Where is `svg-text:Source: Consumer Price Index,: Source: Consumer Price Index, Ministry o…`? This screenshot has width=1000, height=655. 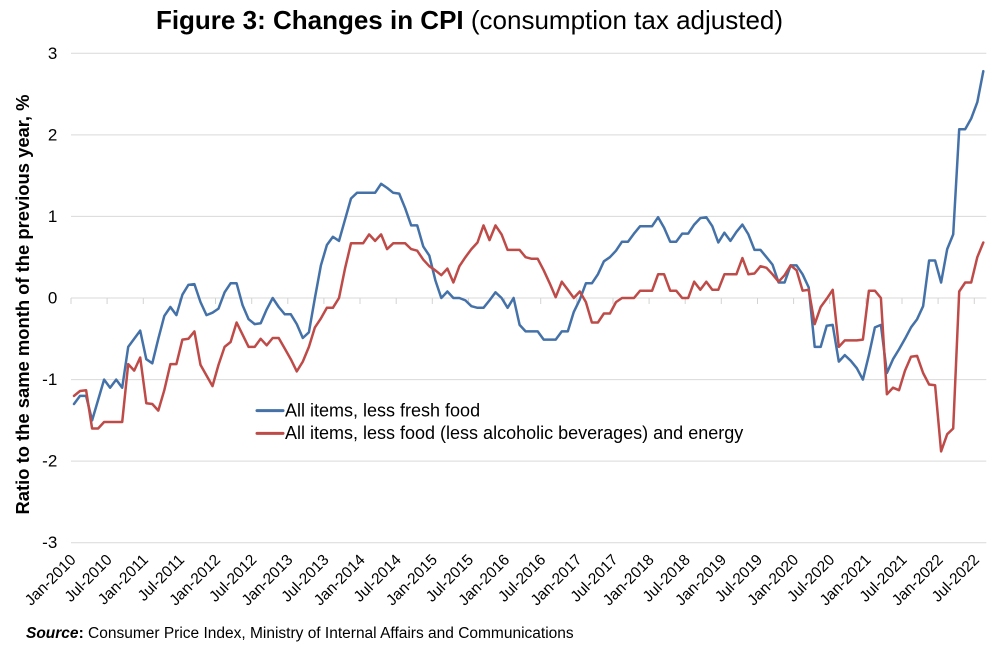 svg-text:Source: Consumer Price Index,: Source: Consumer Price Index, Ministry o… is located at coordinates (300, 633).